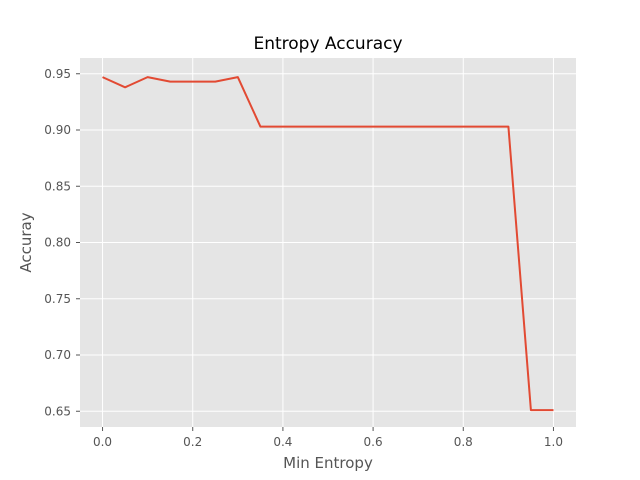 This screenshot has height=480, width=640. Describe the element at coordinates (57, 186) in the screenshot. I see `y-tick-label: 0.85` at that location.